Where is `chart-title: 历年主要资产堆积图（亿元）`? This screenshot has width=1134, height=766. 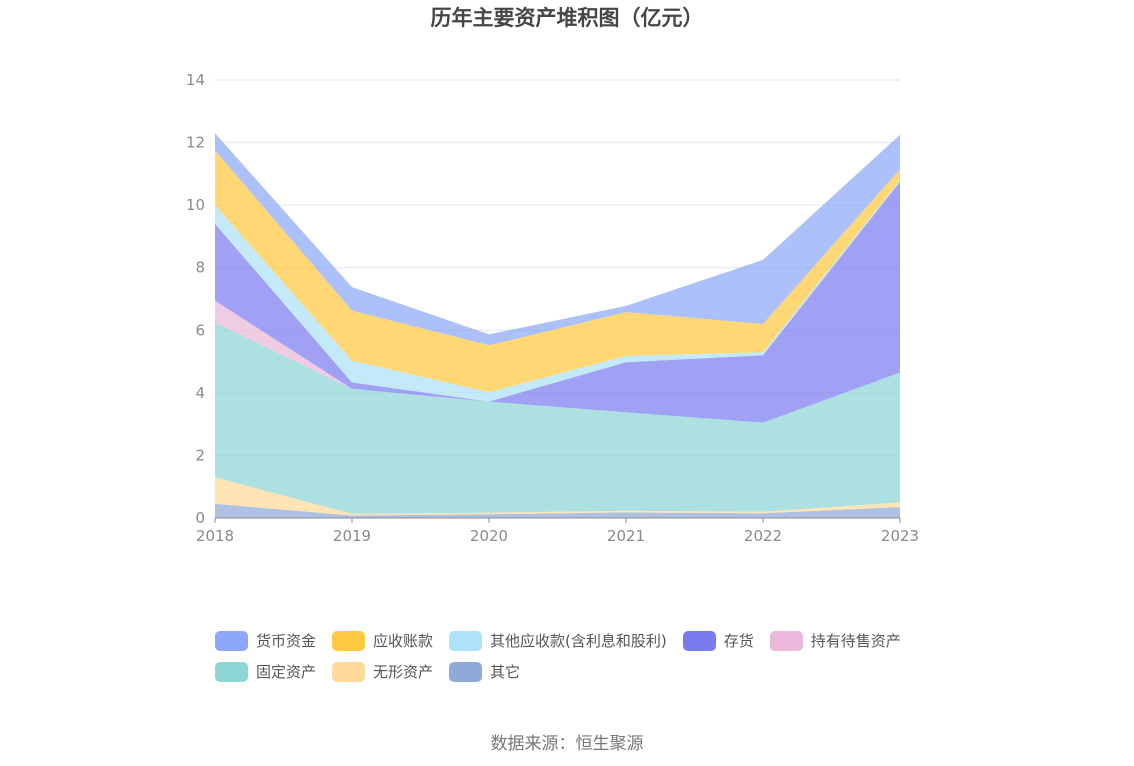 chart-title: 历年主要资产堆积图（亿元） is located at coordinates (567, 18).